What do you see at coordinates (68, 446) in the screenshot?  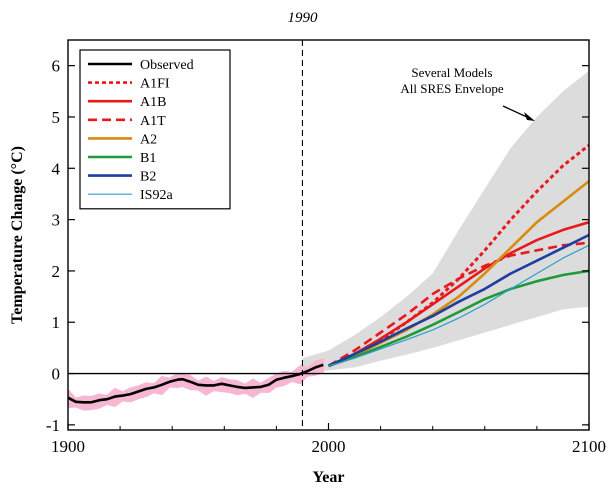 I see `x-tick-label: 1900` at bounding box center [68, 446].